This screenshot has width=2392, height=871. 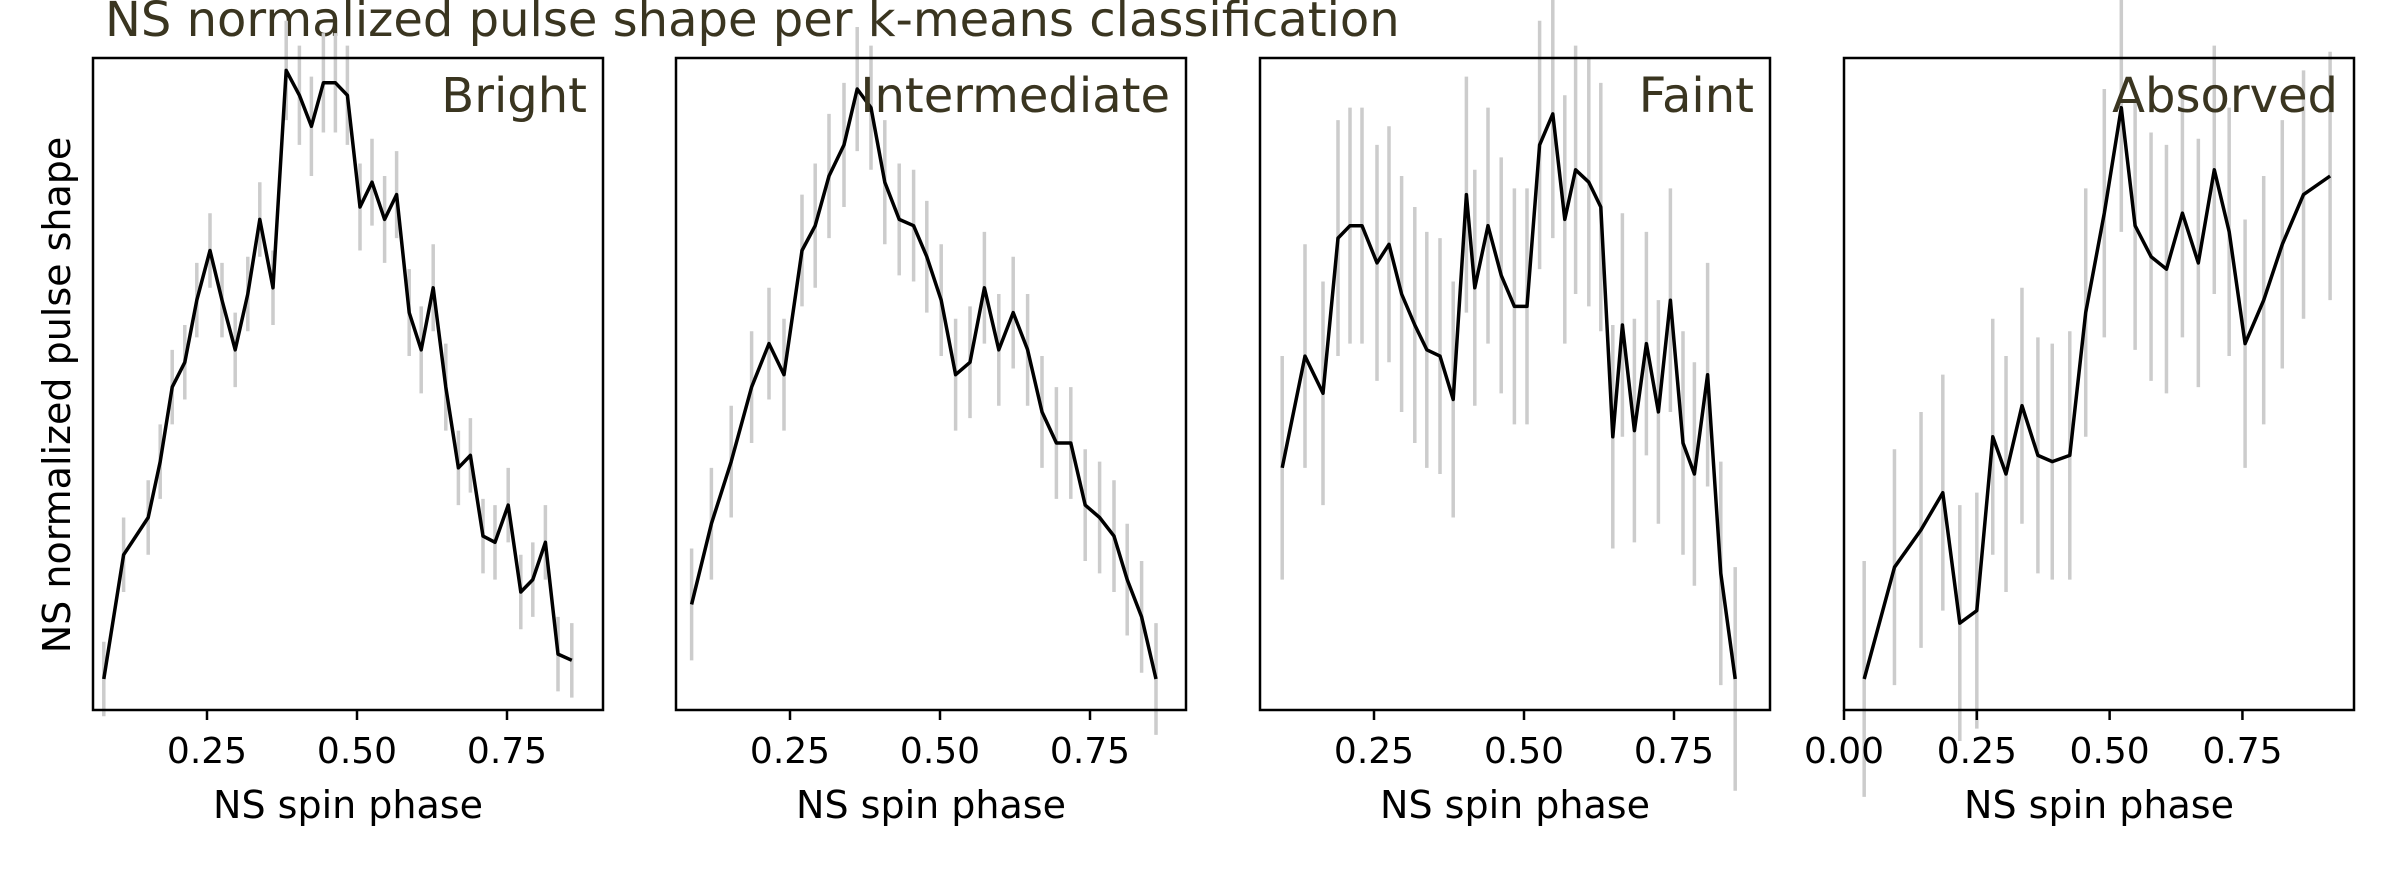 What do you see at coordinates (57, 395) in the screenshot?
I see `y-axis-label: NS normalized pulse shape` at bounding box center [57, 395].